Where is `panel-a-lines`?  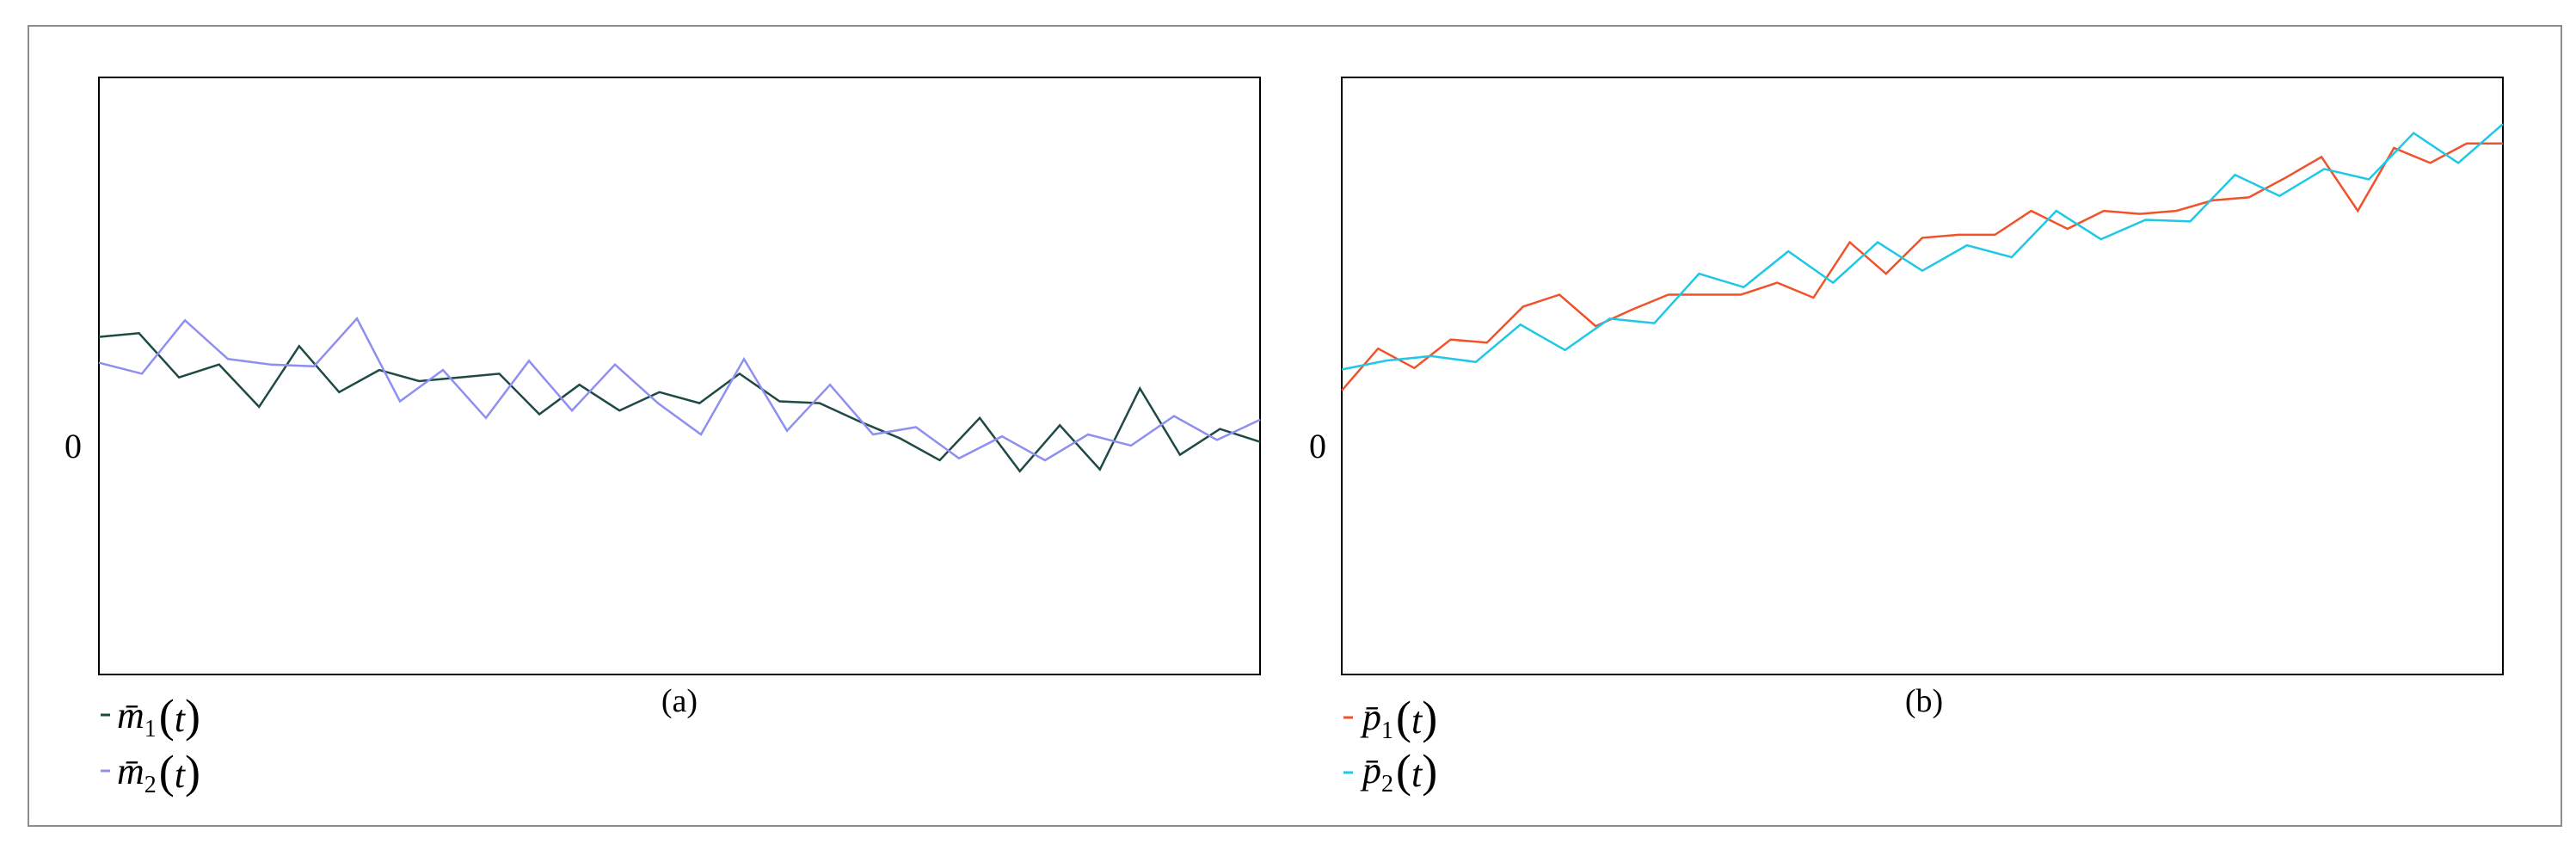 panel-a-lines is located at coordinates (679, 395).